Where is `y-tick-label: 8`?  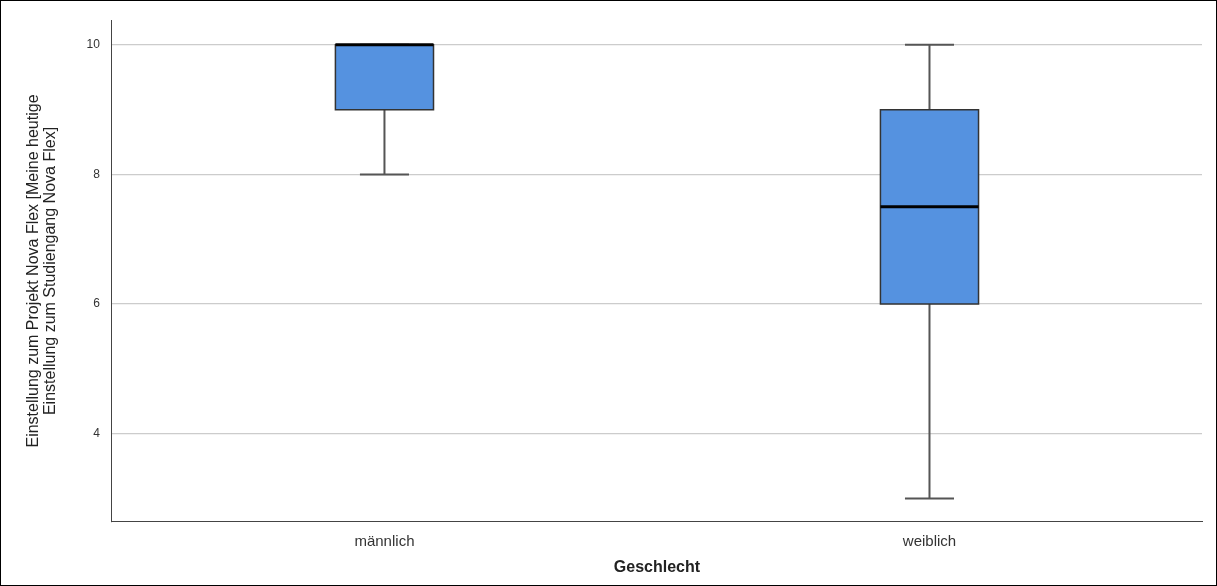
y-tick-label: 8 is located at coordinates (97, 173).